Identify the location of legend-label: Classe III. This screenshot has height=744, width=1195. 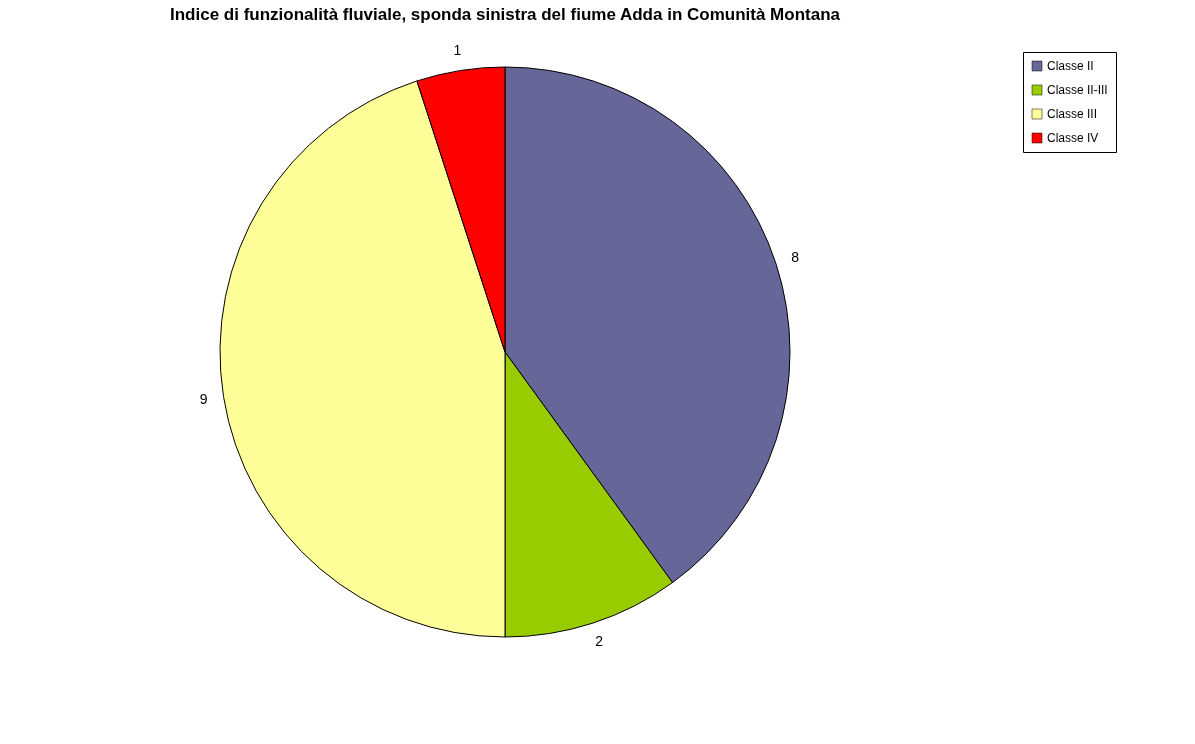
(1072, 114).